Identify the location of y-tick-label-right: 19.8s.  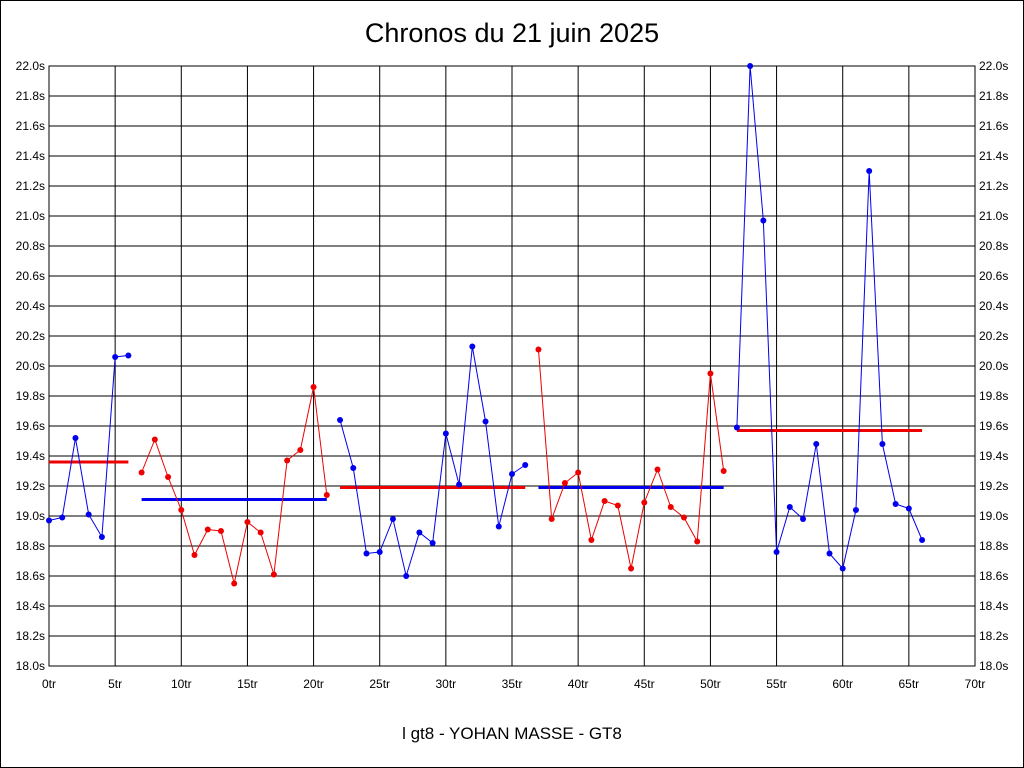
(993, 396).